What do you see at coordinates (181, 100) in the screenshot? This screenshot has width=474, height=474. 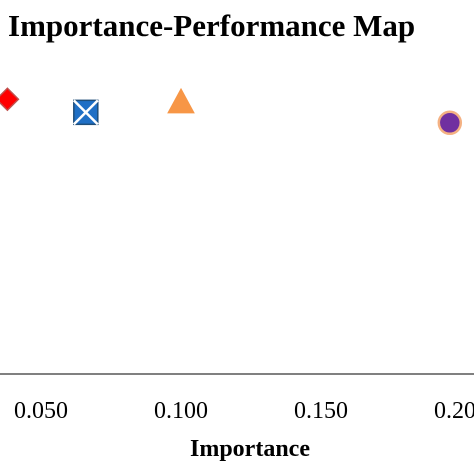 I see `triangle-point` at bounding box center [181, 100].